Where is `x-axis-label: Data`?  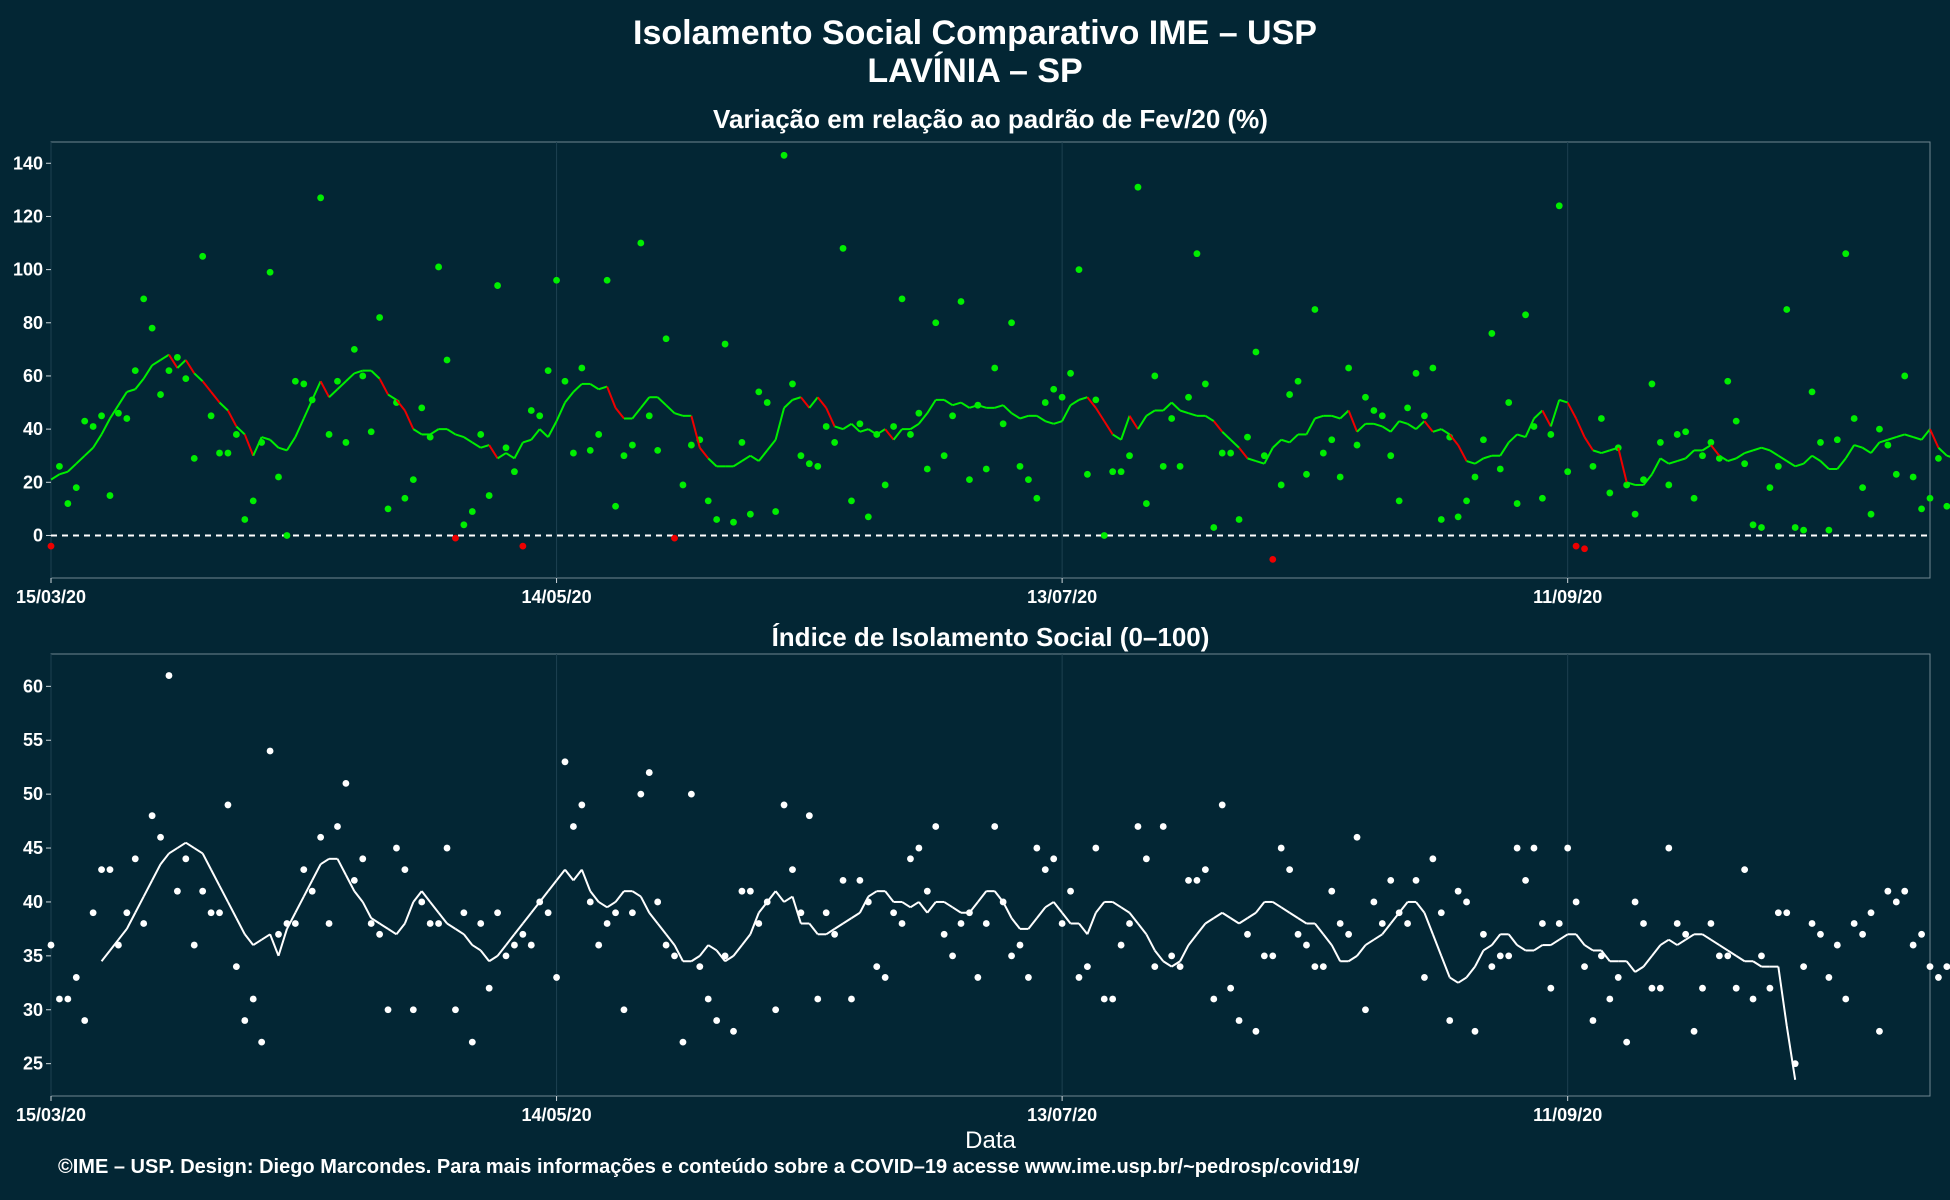
x-axis-label: Data is located at coordinates (990, 1140).